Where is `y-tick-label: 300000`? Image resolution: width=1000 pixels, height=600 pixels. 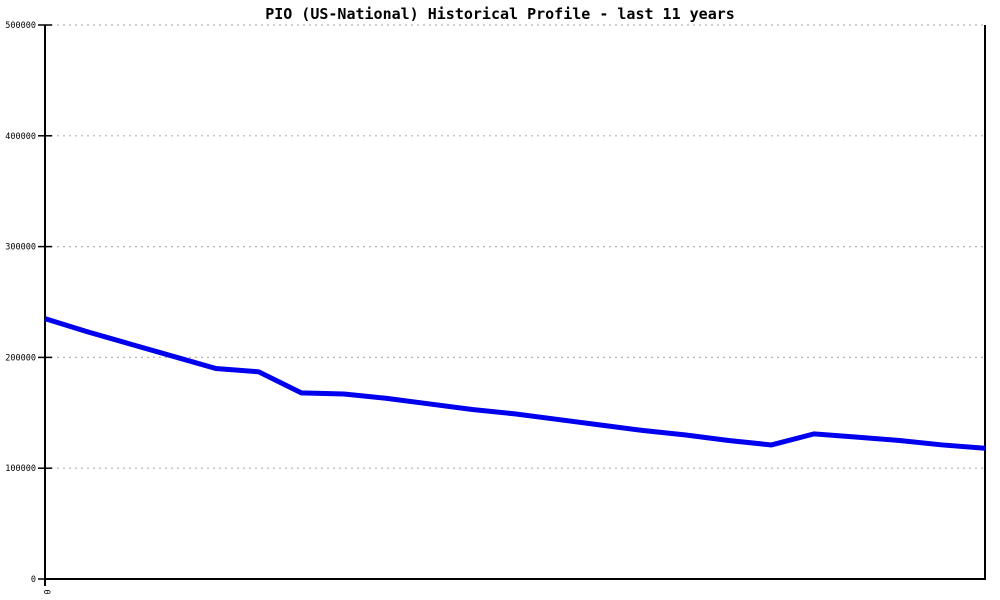
y-tick-label: 300000 is located at coordinates (20, 248).